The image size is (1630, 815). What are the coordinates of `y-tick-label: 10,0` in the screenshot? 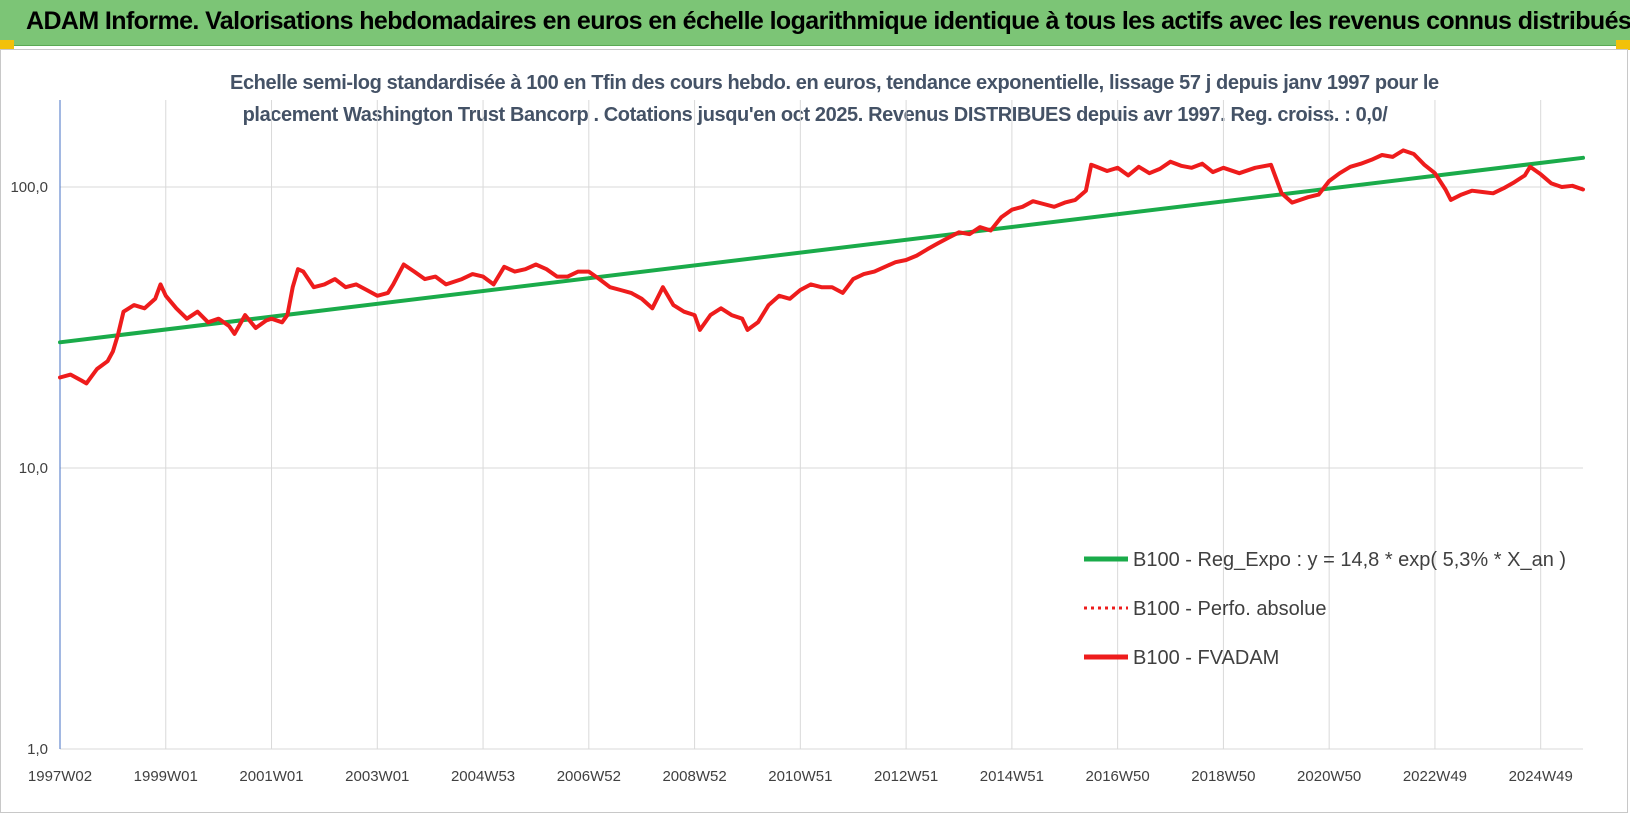 It's located at (33, 468).